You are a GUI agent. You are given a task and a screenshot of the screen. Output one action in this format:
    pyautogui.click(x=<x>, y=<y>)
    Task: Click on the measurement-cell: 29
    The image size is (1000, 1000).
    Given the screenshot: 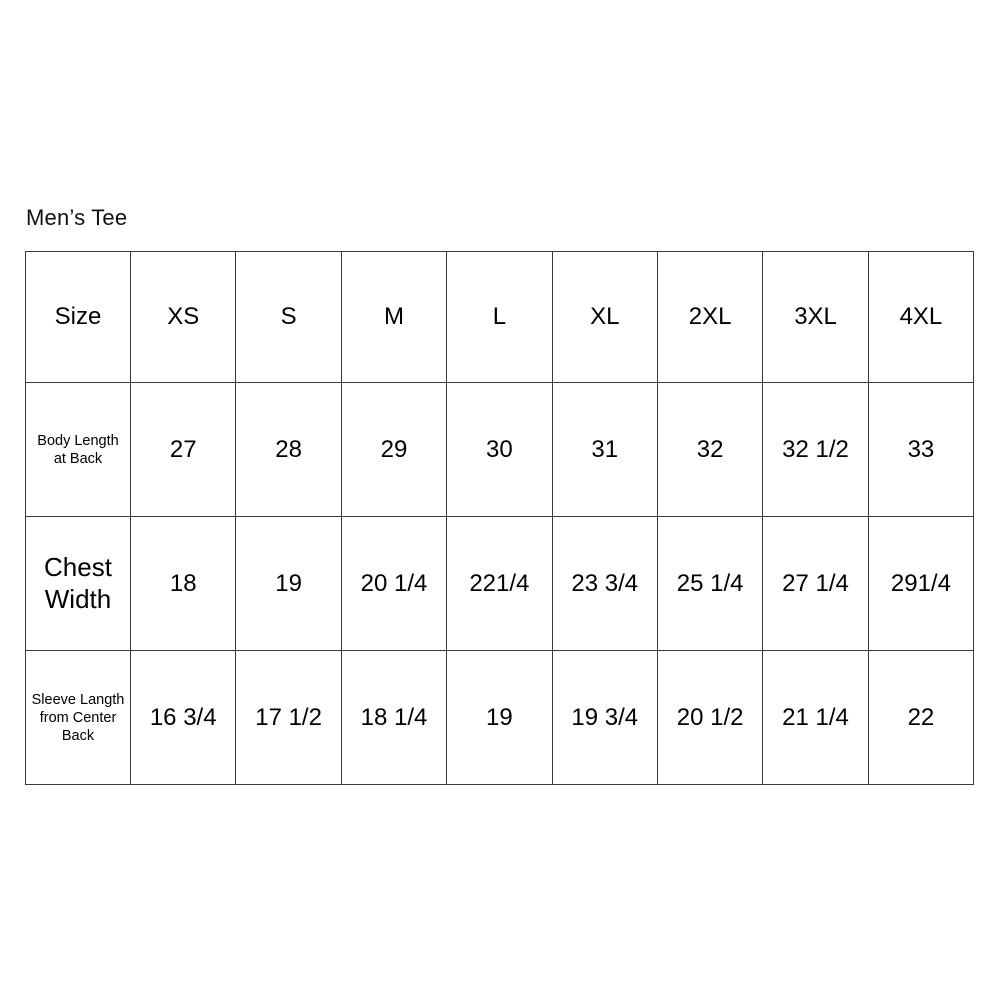 What is the action you would take?
    pyautogui.click(x=394, y=450)
    